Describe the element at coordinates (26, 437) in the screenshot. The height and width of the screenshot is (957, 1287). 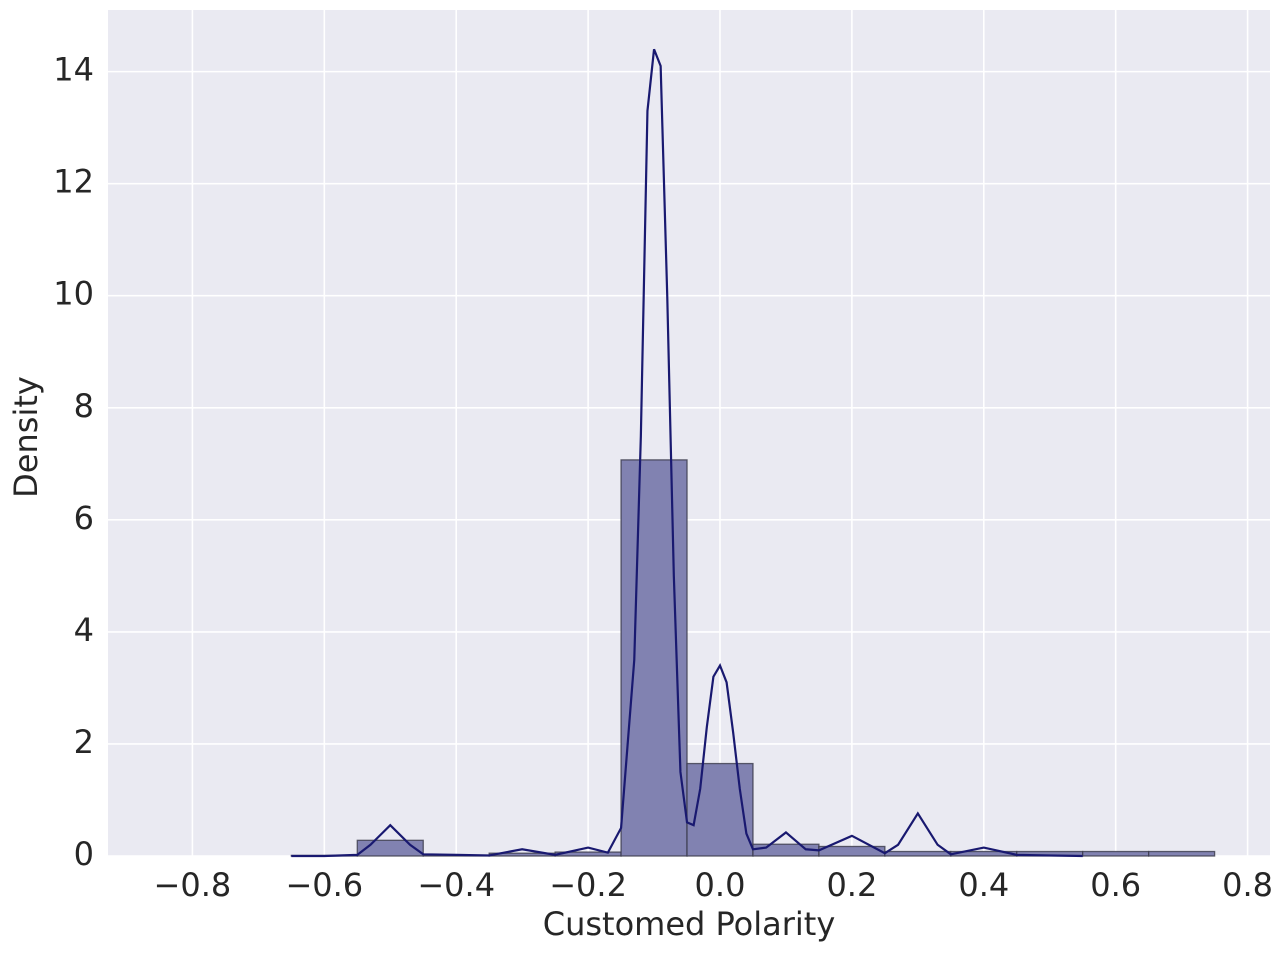
I see `y-axis-label: Density` at that location.